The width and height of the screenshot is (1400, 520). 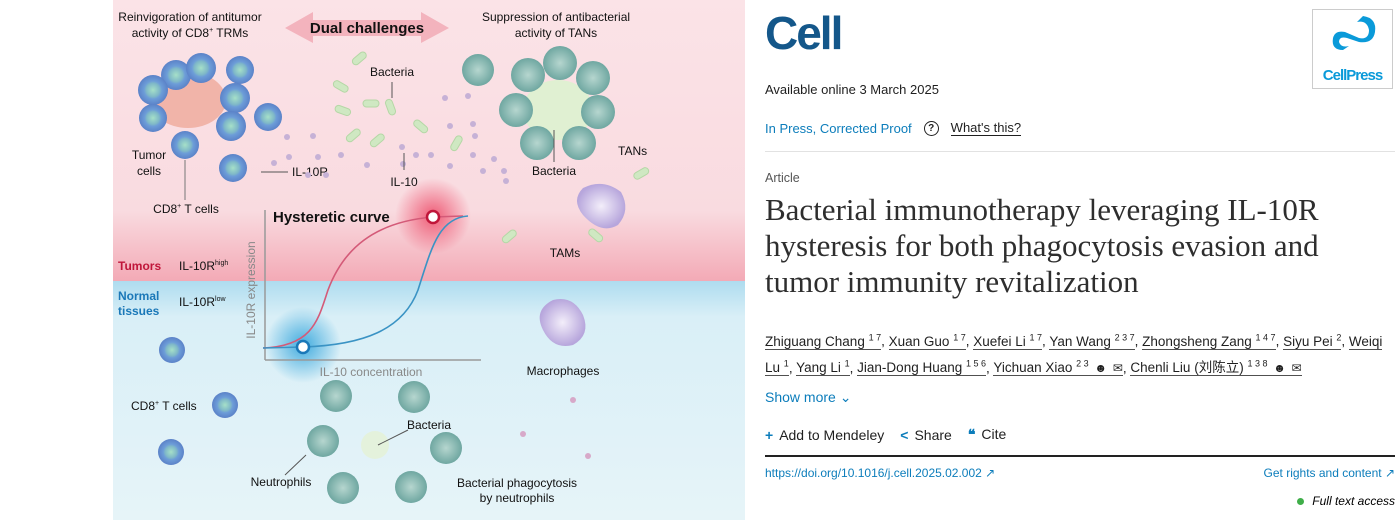 What do you see at coordinates (1033, 367) in the screenshot?
I see `author-name: Yichuan Xiao` at bounding box center [1033, 367].